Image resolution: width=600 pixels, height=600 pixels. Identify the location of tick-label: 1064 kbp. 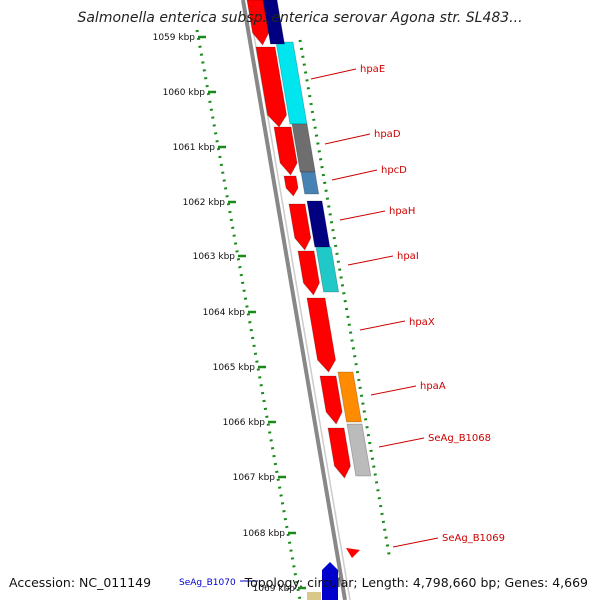
(224, 313).